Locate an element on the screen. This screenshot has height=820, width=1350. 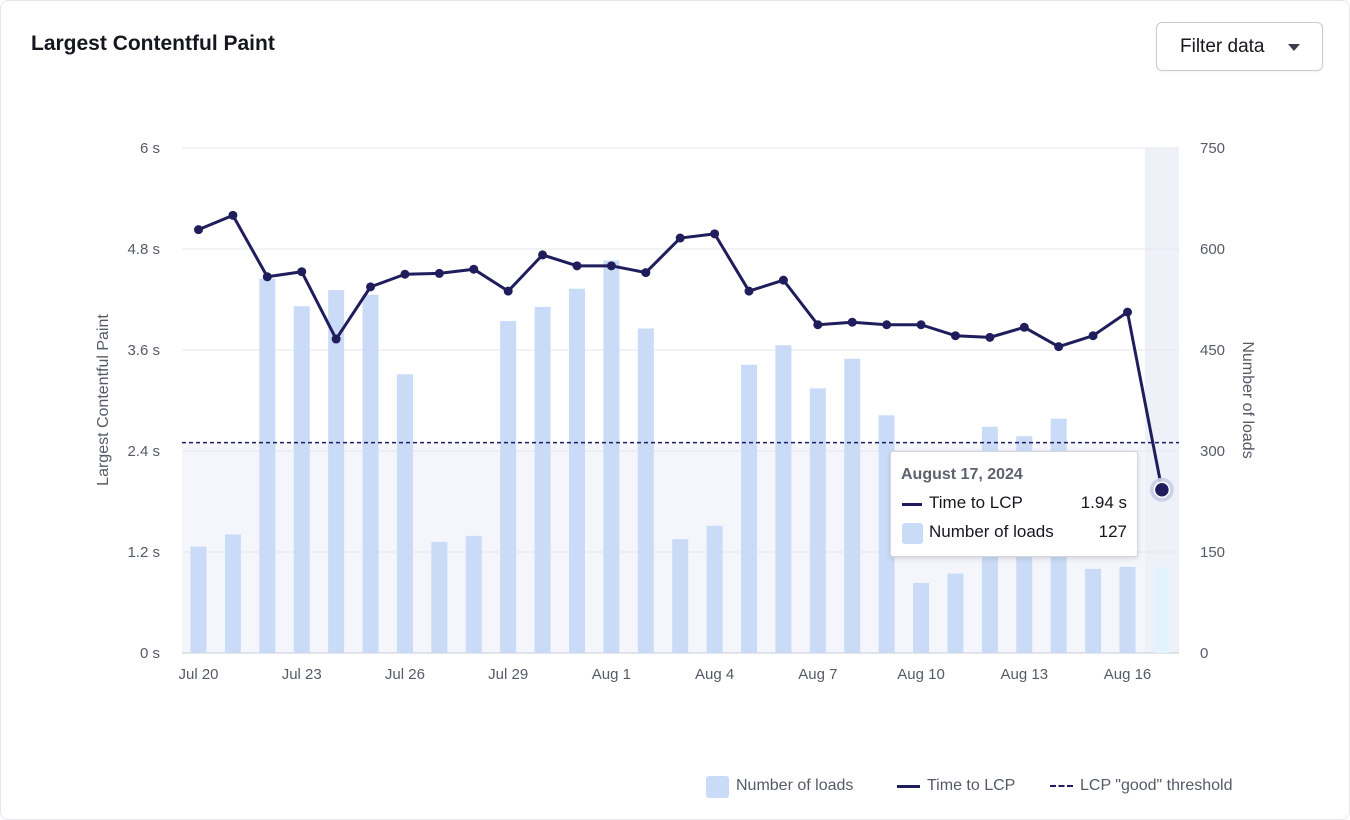
x-tick-label: Aug 1 is located at coordinates (611, 674).